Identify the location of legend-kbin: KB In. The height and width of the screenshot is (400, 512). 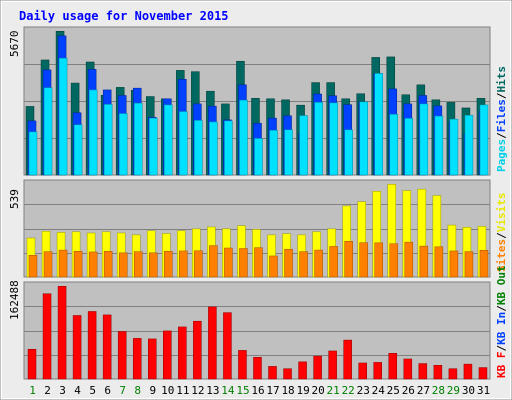
(501, 328).